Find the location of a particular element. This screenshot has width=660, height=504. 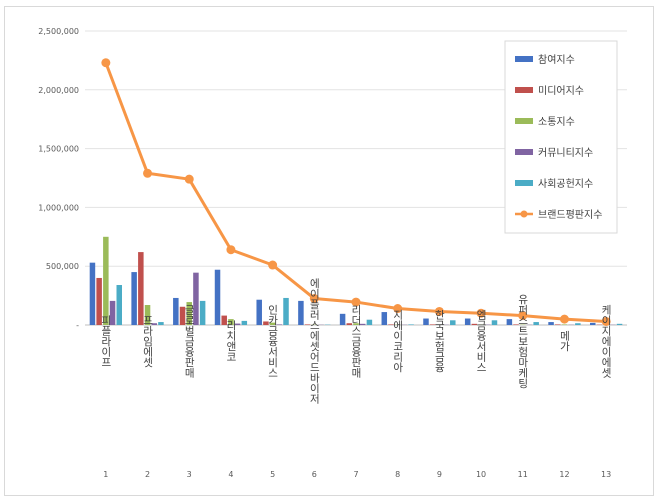

category-label: 인카금융서비스 is located at coordinates (273, 341).